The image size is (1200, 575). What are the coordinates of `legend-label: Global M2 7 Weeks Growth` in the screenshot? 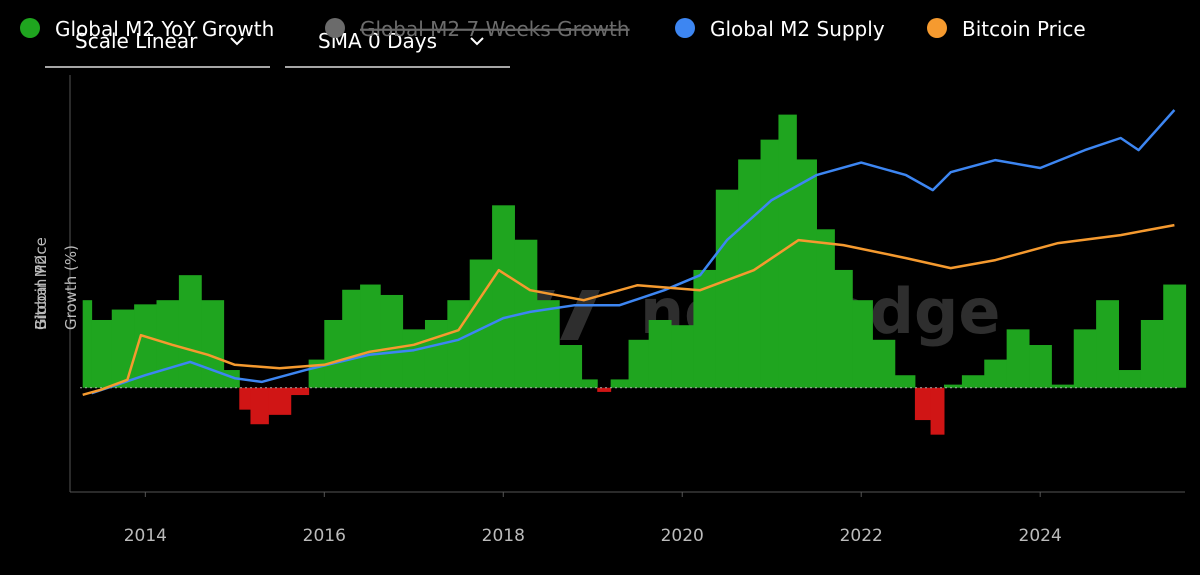 It's located at (495, 29).